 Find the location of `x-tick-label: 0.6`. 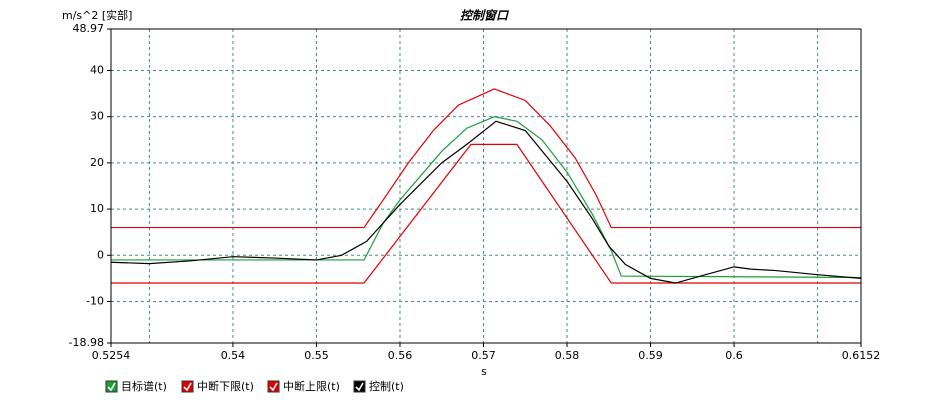

x-tick-label: 0.6 is located at coordinates (734, 355).